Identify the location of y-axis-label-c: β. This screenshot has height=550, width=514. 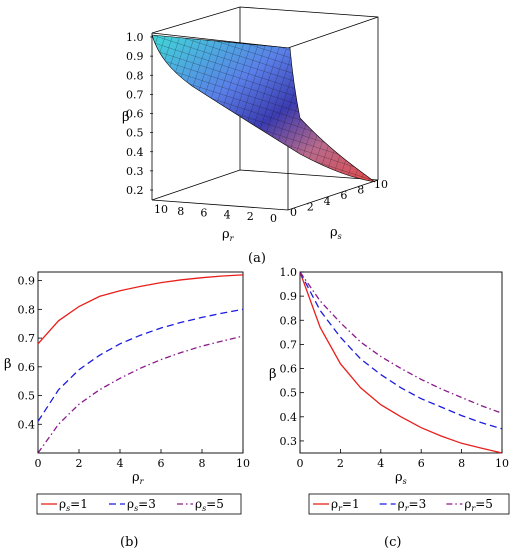
(273, 374).